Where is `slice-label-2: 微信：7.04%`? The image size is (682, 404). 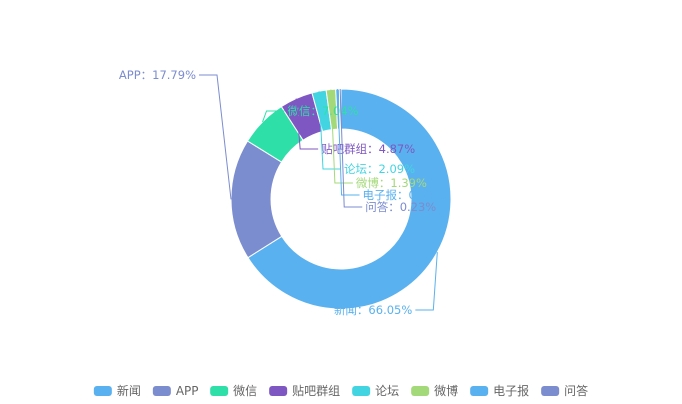
slice-label-2: 微信：7.04% is located at coordinates (323, 111).